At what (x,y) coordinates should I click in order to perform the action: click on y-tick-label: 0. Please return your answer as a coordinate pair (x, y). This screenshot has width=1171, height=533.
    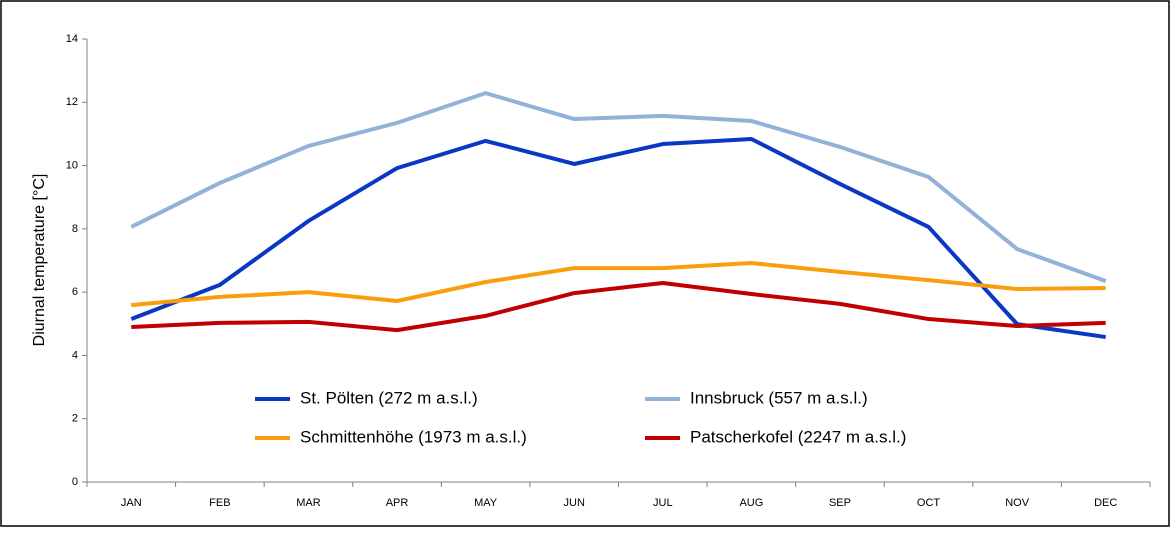
    Looking at the image, I should click on (75, 482).